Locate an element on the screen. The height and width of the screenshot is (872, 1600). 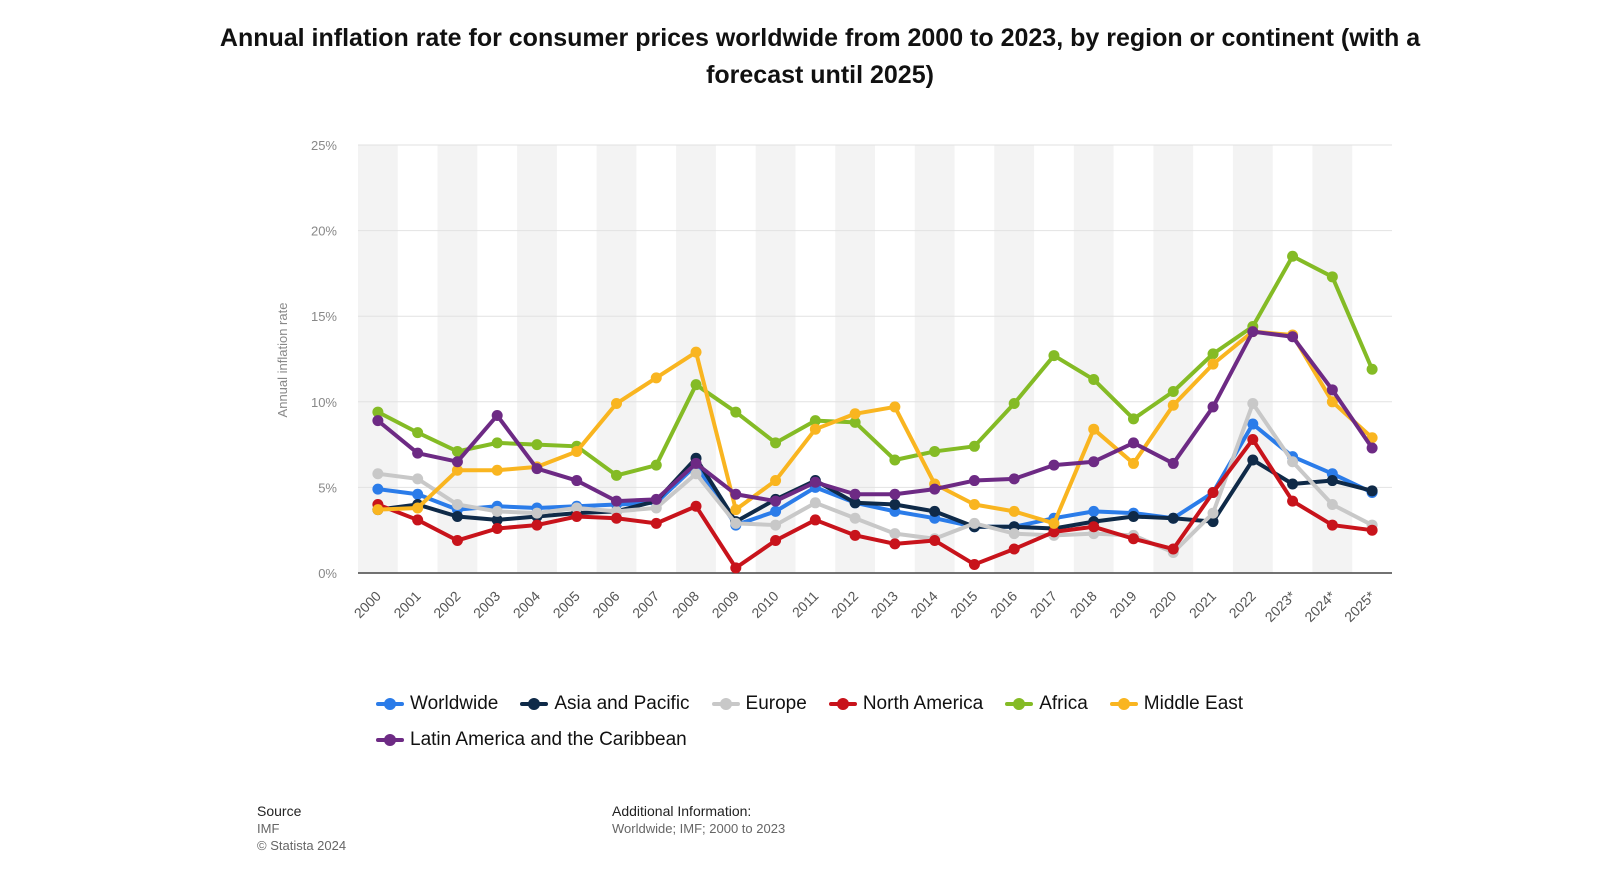
legend-item-middle-east: Middle East is located at coordinates (1176, 704).